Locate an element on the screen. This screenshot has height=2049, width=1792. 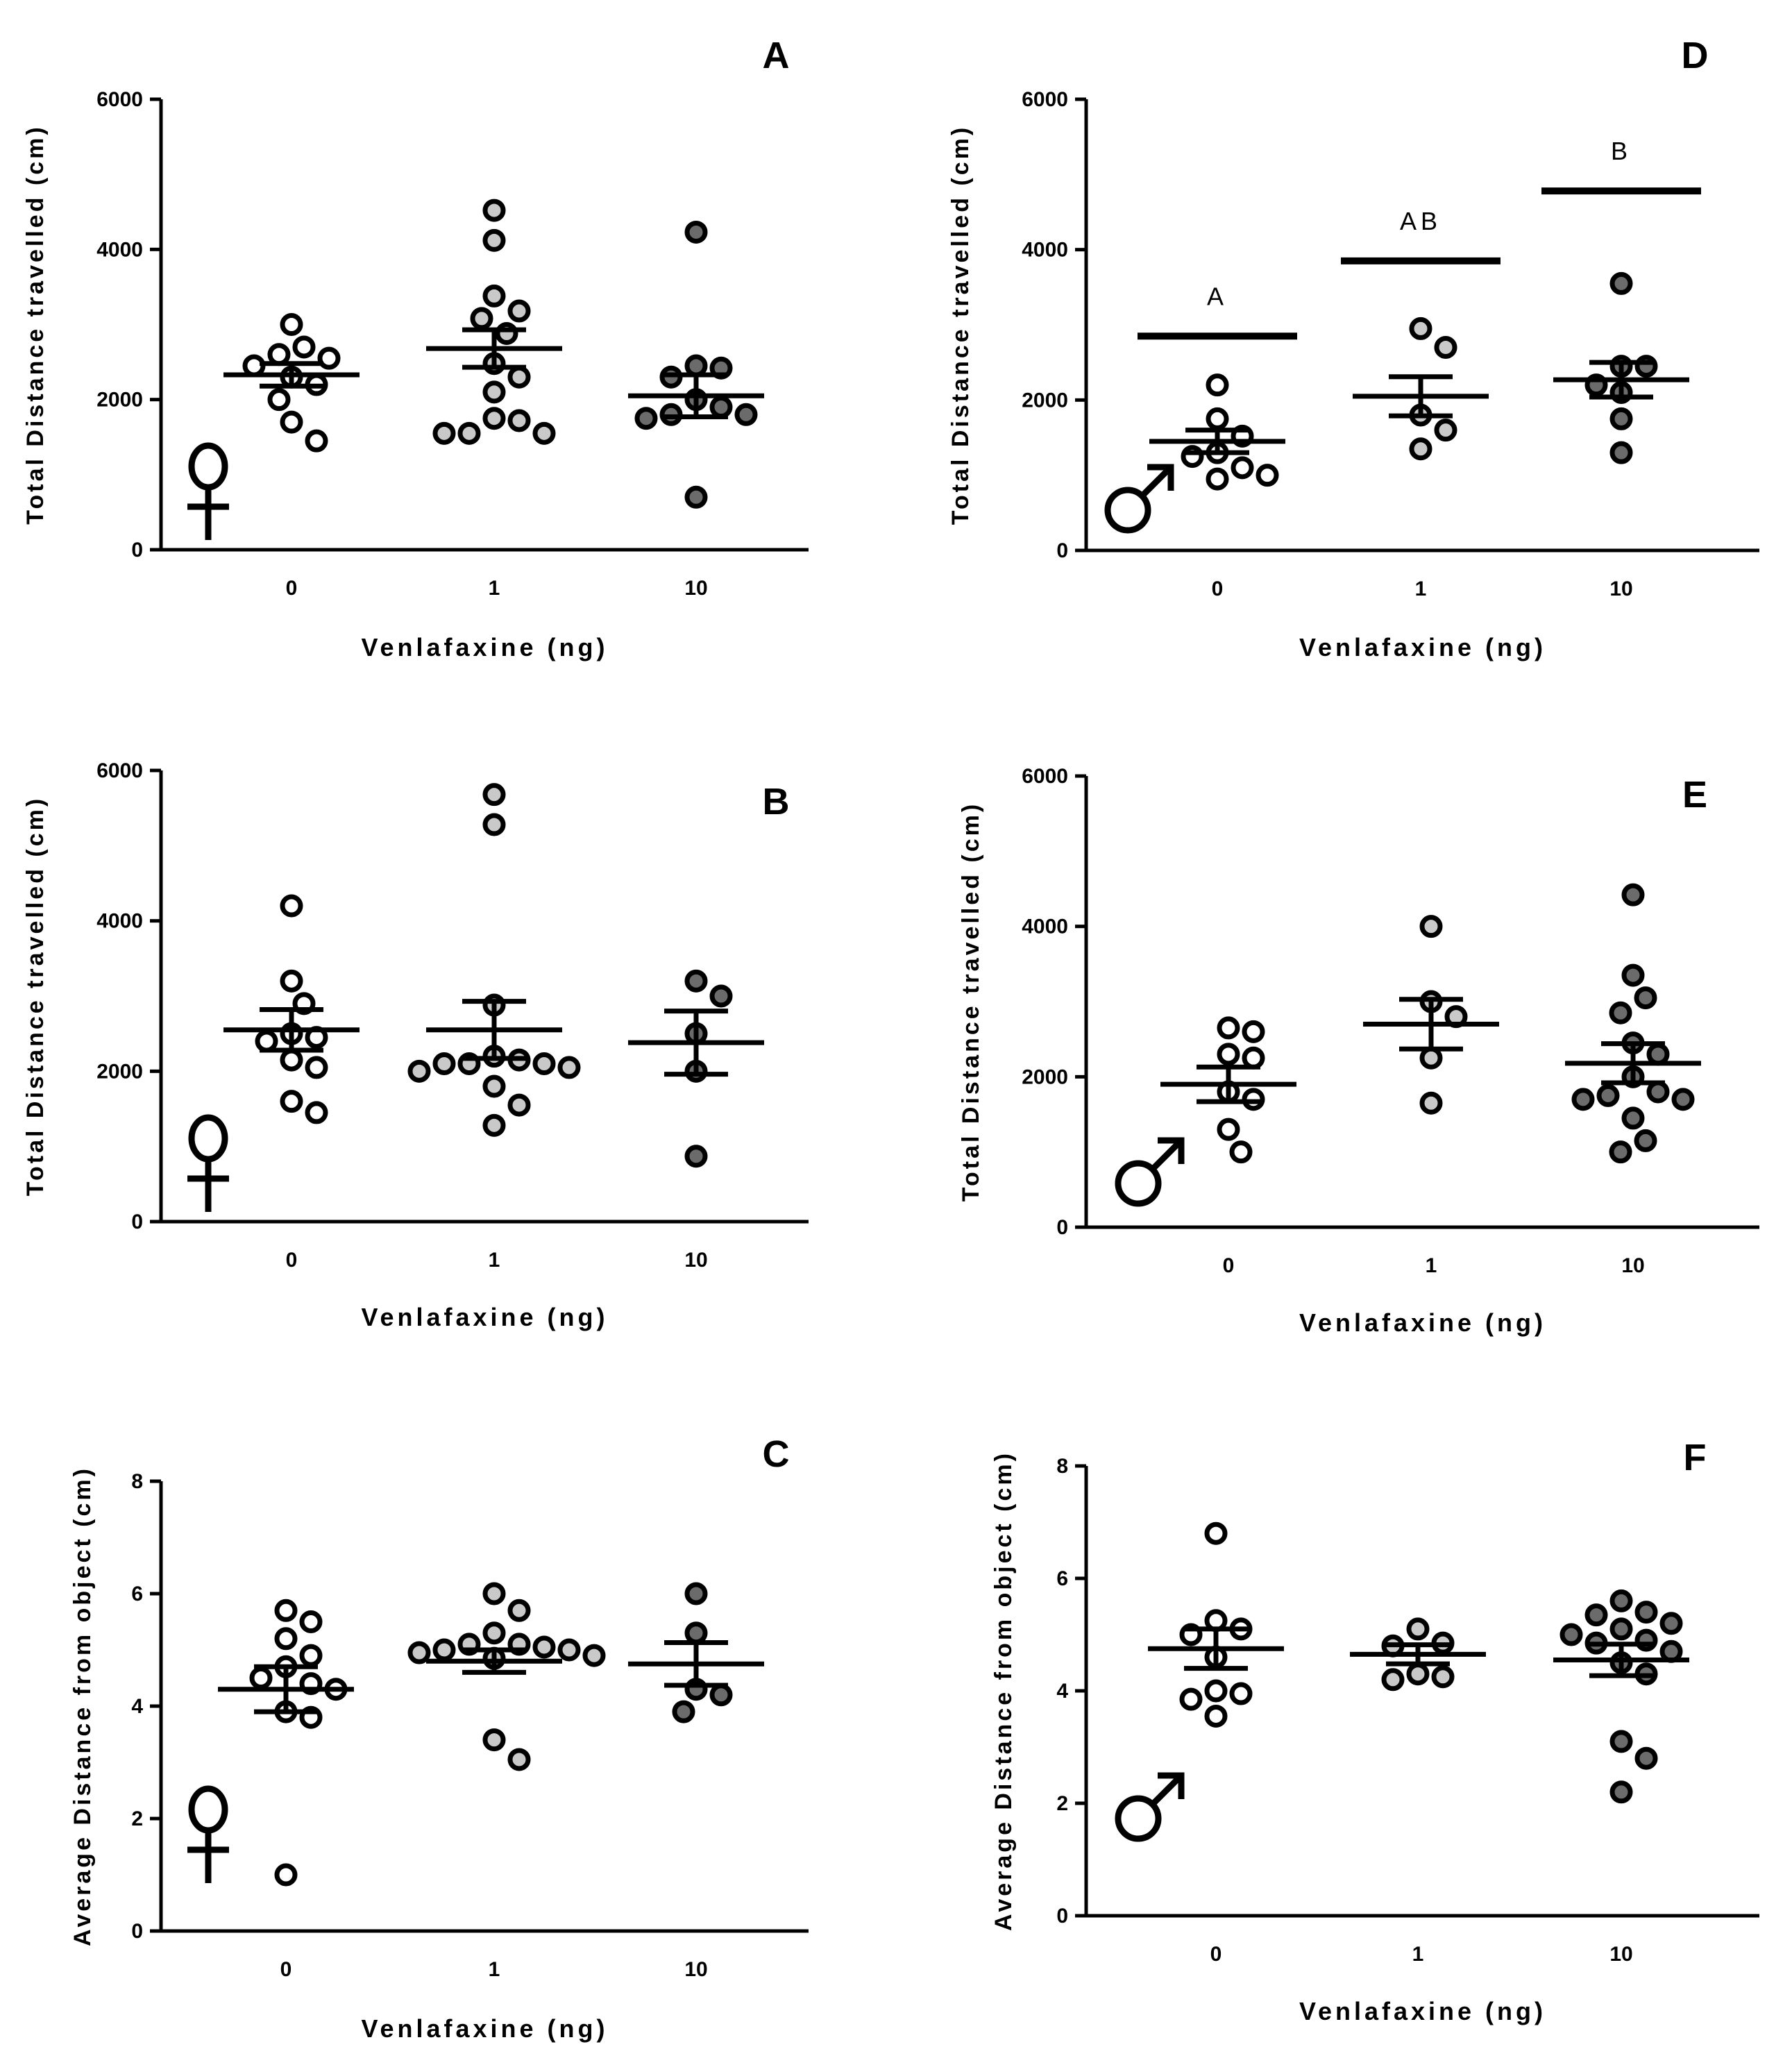
y-tick-label: 2 is located at coordinates (137, 1818).